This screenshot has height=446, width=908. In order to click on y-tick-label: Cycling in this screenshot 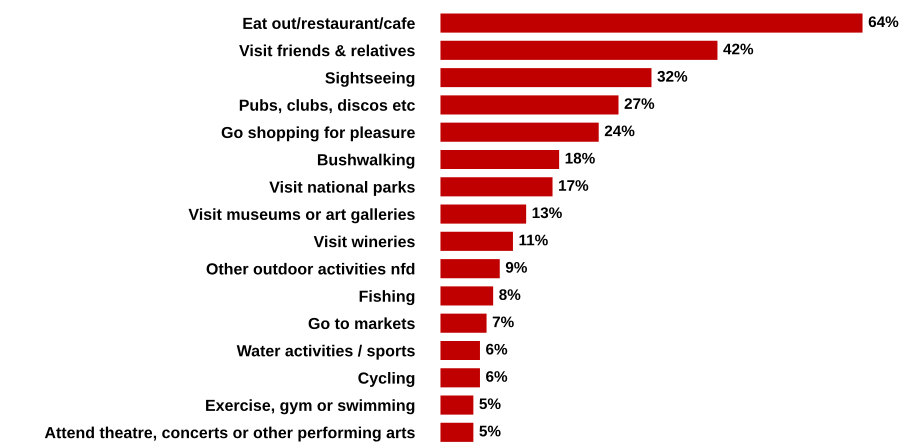, I will do `click(386, 379)`.